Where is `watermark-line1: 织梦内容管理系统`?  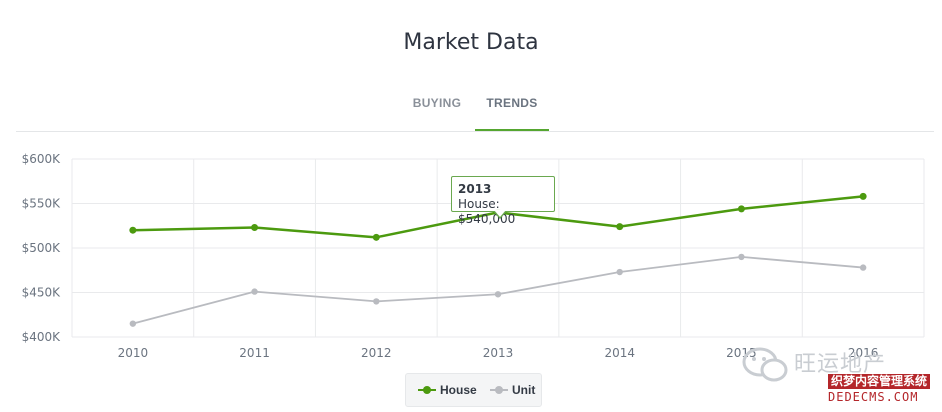 watermark-line1: 织梦内容管理系统 is located at coordinates (879, 381).